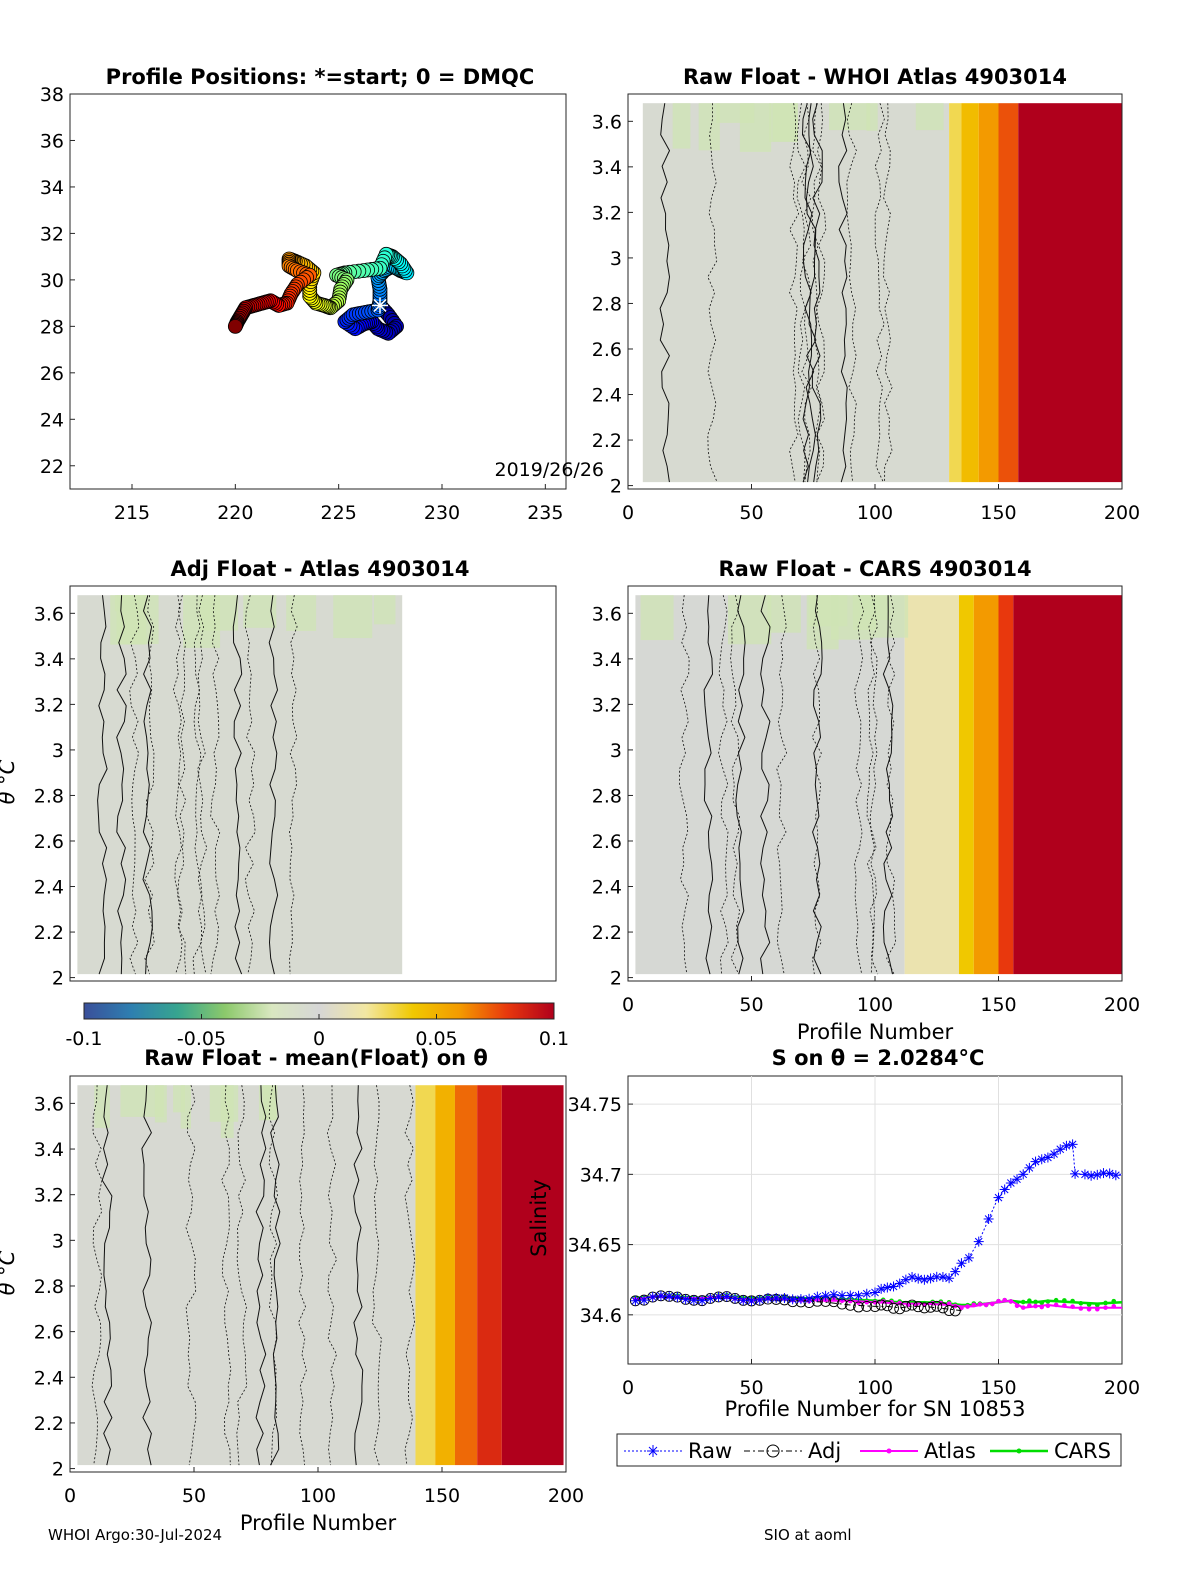  What do you see at coordinates (878, 1058) in the screenshot?
I see `salinity-title: S on θ = 2.0284°C` at bounding box center [878, 1058].